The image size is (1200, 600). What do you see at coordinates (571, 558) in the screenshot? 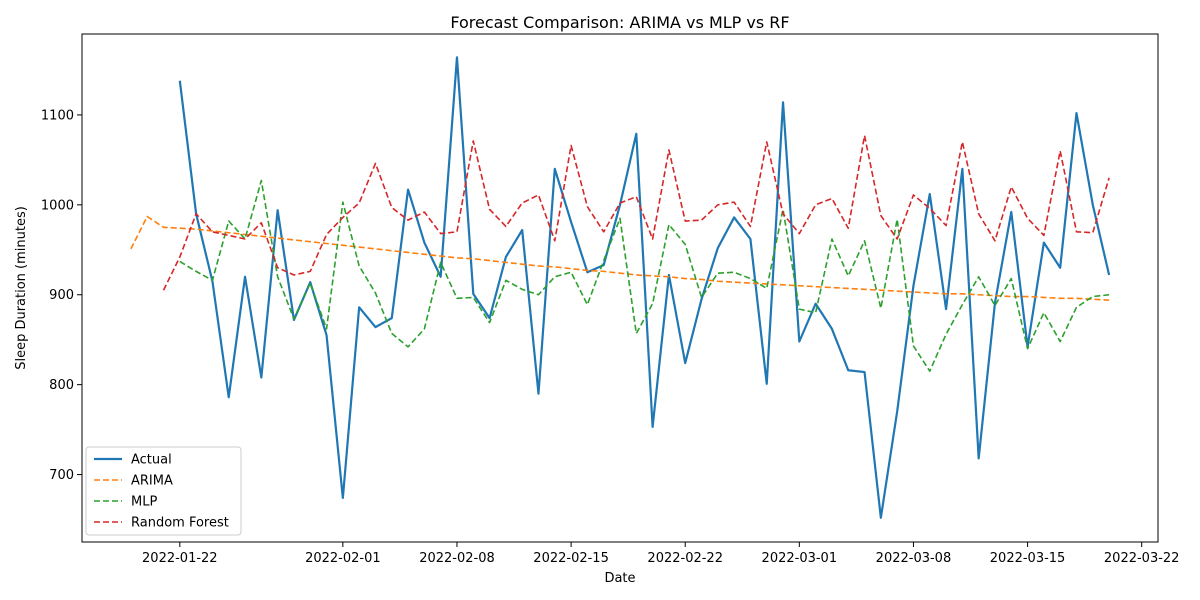
I see `x-tick-label: 2022-02-15` at bounding box center [571, 558].